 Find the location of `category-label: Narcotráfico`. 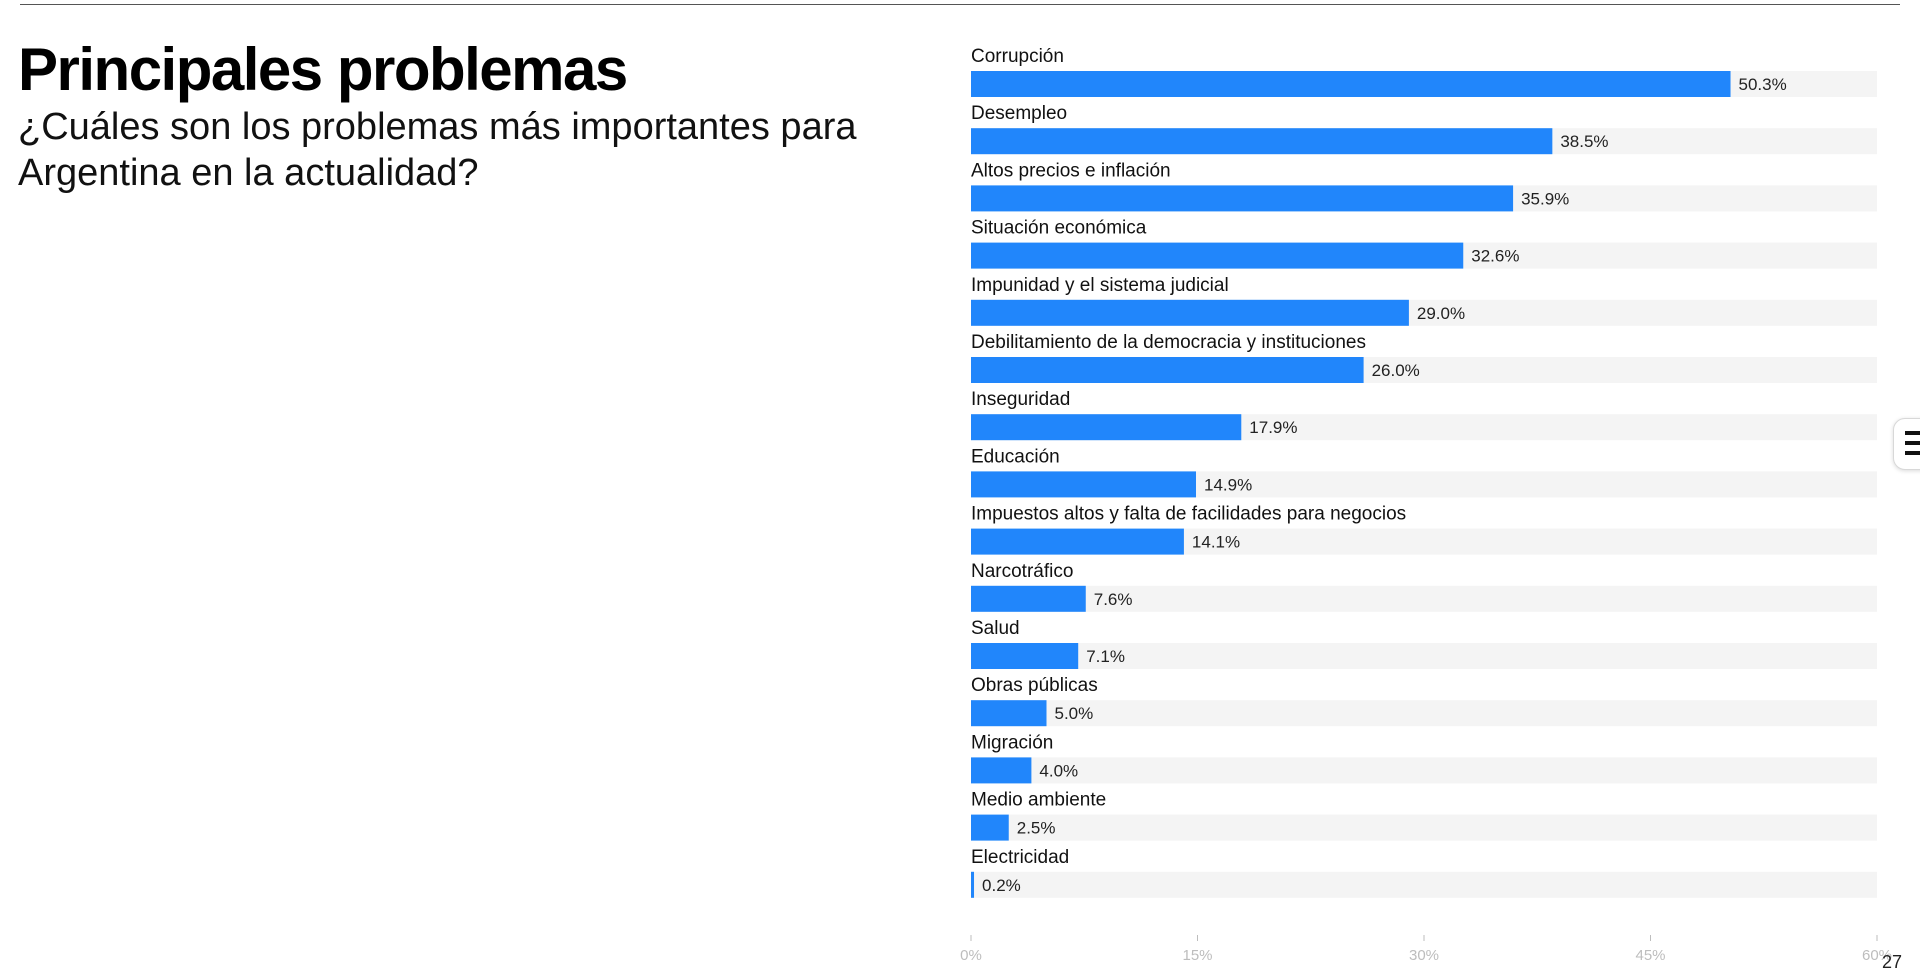

category-label: Narcotráfico is located at coordinates (1022, 571).